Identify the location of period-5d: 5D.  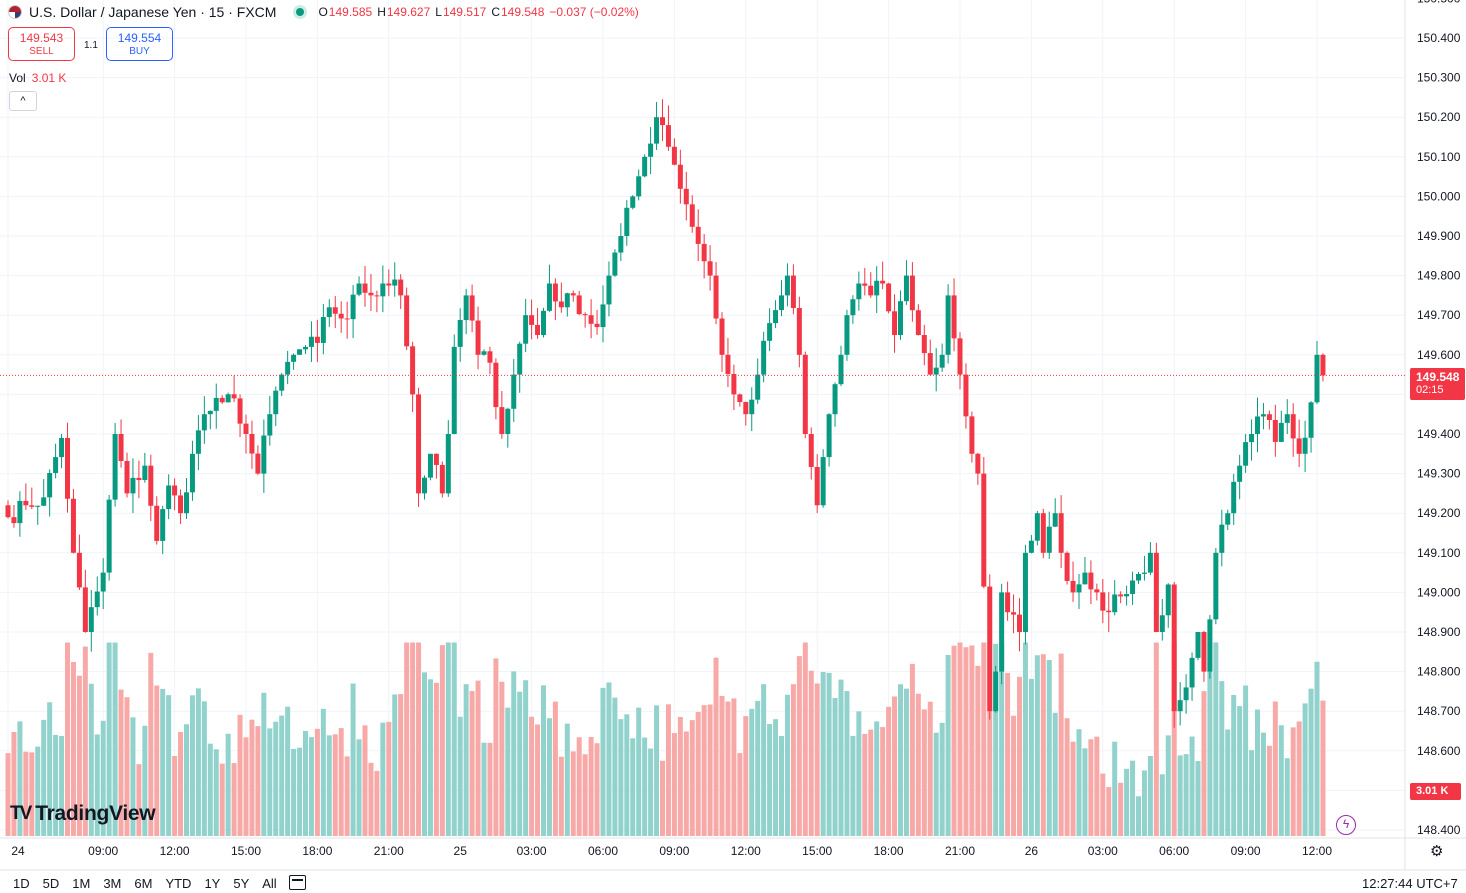
(51, 883).